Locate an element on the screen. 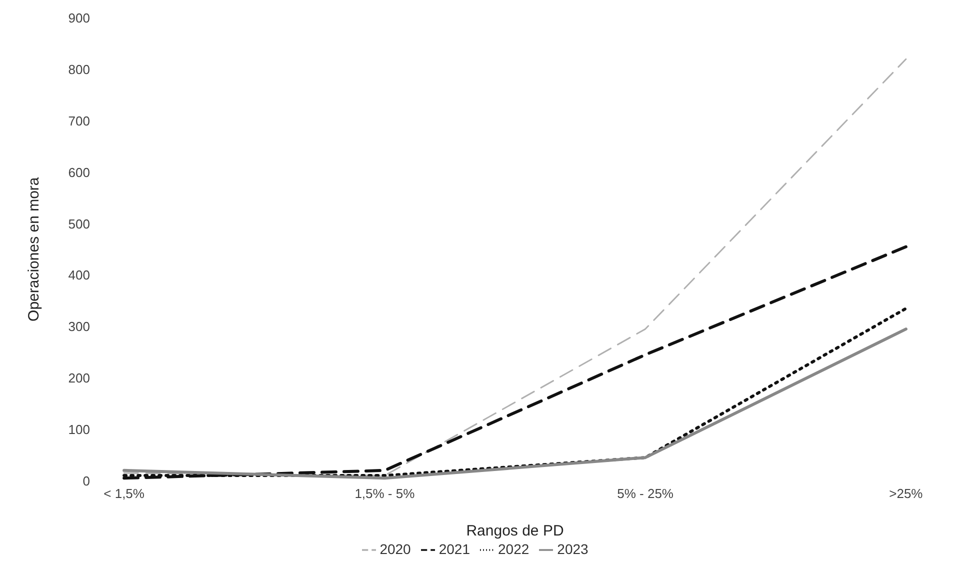  y-axis-title: Operaciones en mora is located at coordinates (33, 249).